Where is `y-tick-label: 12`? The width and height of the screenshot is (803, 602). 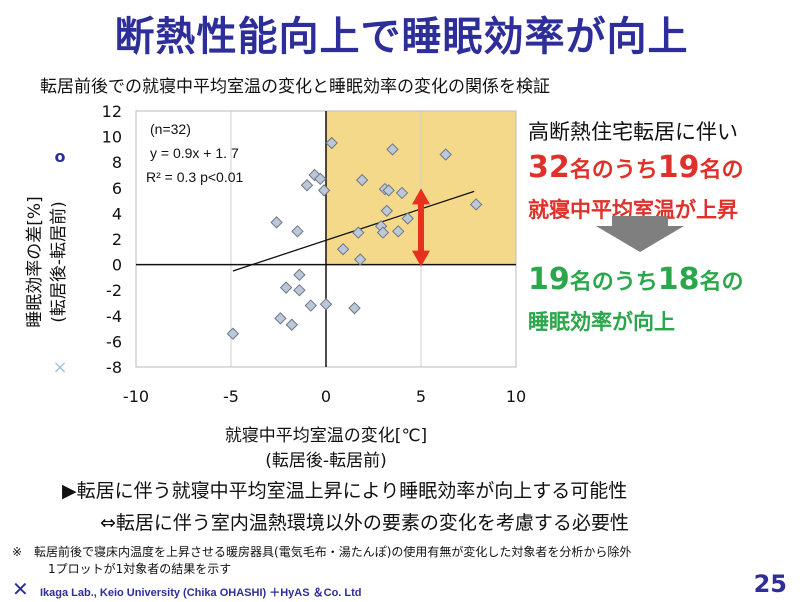
y-tick-label: 12 is located at coordinates (112, 111).